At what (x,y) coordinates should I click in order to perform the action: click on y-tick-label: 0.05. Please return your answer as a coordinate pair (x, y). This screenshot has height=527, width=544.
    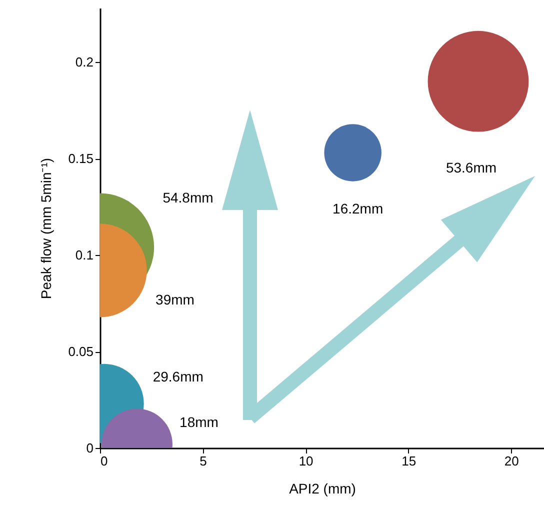
    Looking at the image, I should click on (81, 352).